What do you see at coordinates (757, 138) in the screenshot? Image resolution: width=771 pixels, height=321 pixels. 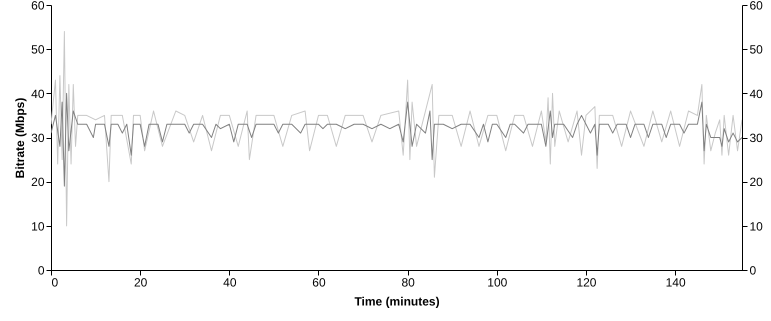 I see `y2-tick-label: 30` at bounding box center [757, 138].